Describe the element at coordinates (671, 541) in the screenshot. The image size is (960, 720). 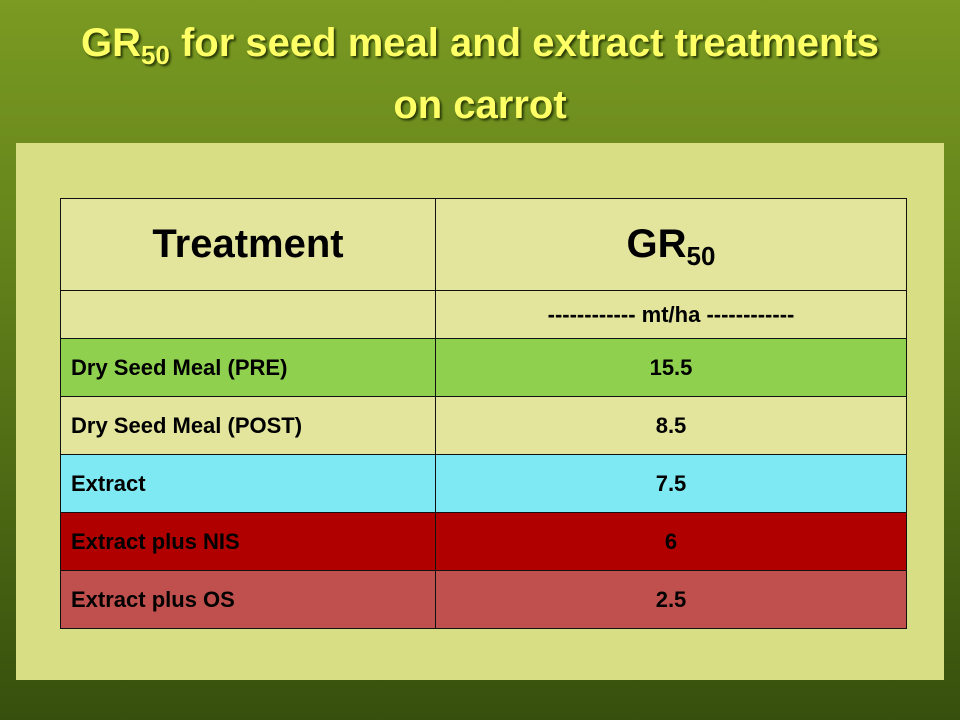
I see `value-cell: 6` at that location.